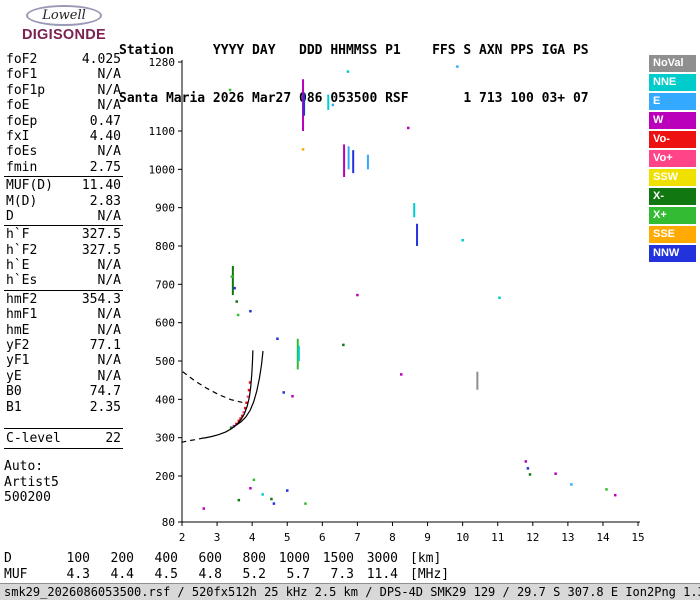  What do you see at coordinates (165, 284) in the screenshot?
I see `y-tick-label: 700` at bounding box center [165, 284].